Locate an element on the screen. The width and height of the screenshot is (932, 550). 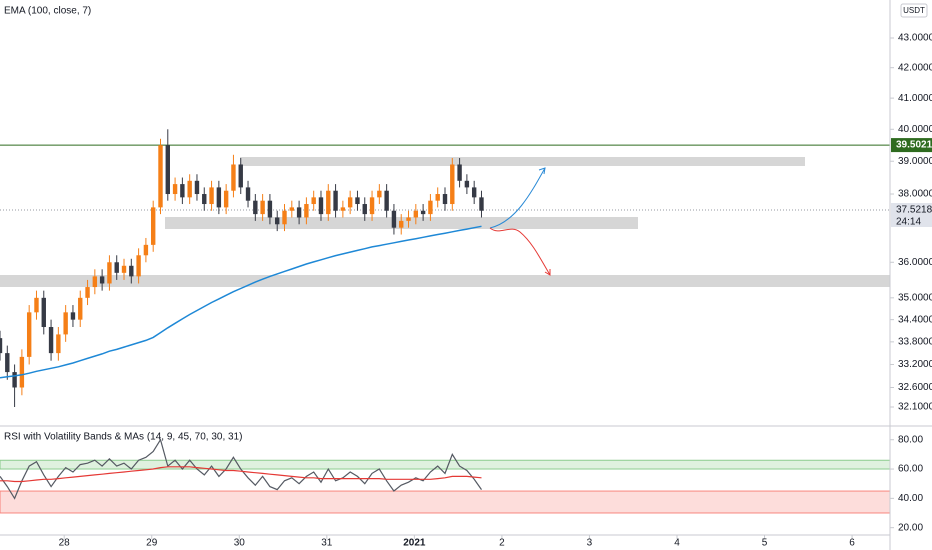
bearish-arrow is located at coordinates (520, 251).